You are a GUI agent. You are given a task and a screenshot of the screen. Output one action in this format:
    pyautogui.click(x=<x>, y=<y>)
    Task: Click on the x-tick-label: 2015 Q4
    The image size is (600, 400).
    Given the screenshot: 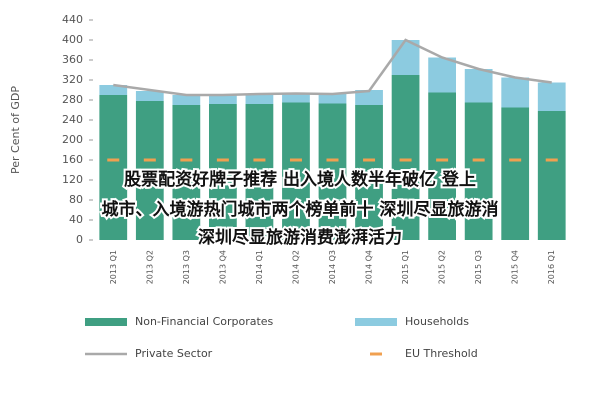 What is the action you would take?
    pyautogui.click(x=515, y=267)
    